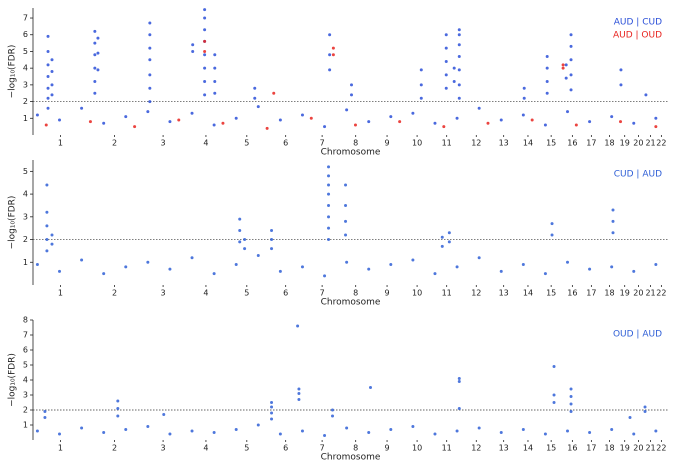 This screenshot has height=465, width=700. I want to click on x-tick-label: 18, so click(609, 448).